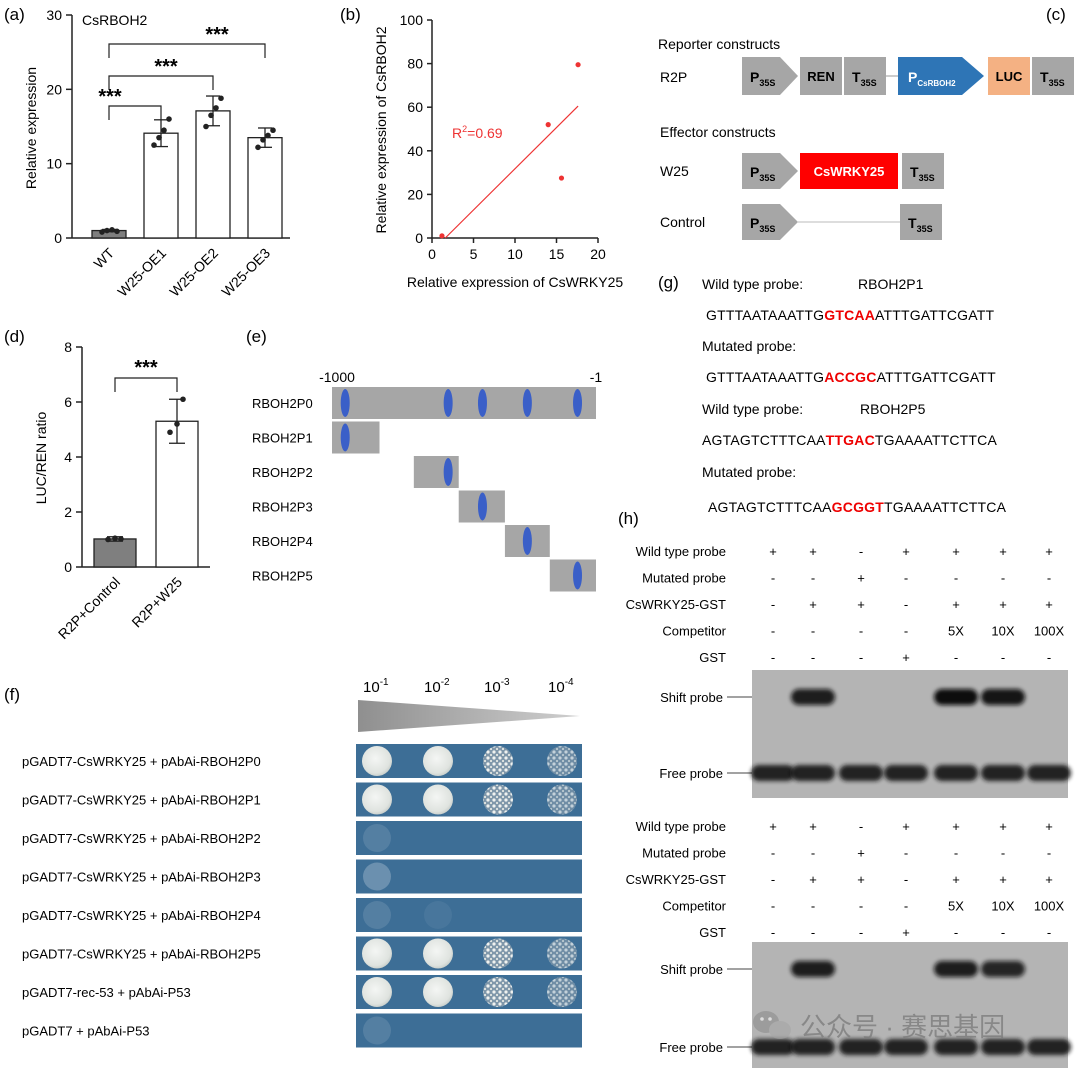 This screenshot has width=1080, height=1070. What do you see at coordinates (337, 377) in the screenshot?
I see `panel-e-left-tick: -1000` at bounding box center [337, 377].